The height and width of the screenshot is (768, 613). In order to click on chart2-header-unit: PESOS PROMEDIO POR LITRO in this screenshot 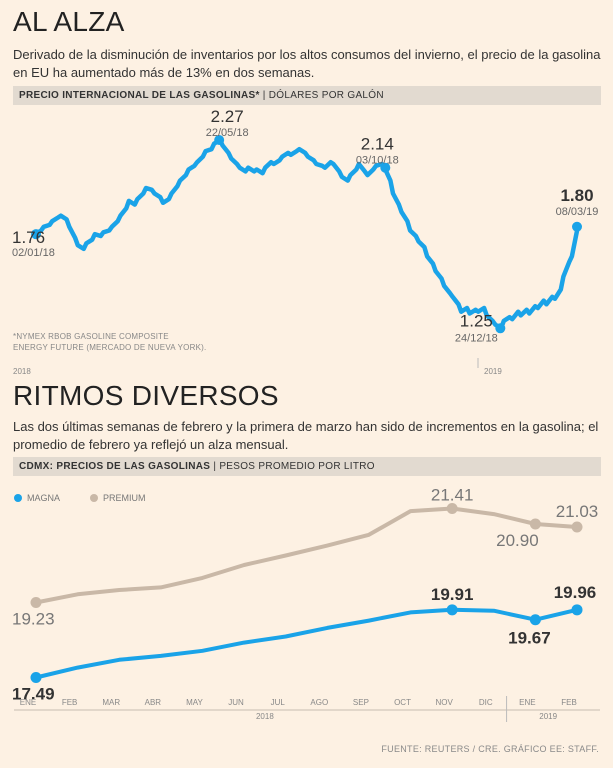, I will do `click(297, 466)`.